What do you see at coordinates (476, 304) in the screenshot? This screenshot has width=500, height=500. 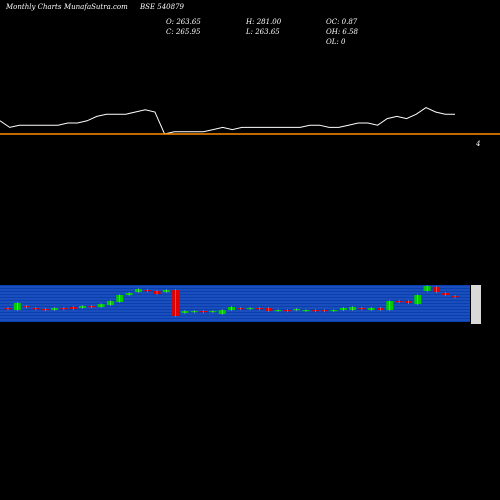 I see `volume-scale-strip` at bounding box center [476, 304].